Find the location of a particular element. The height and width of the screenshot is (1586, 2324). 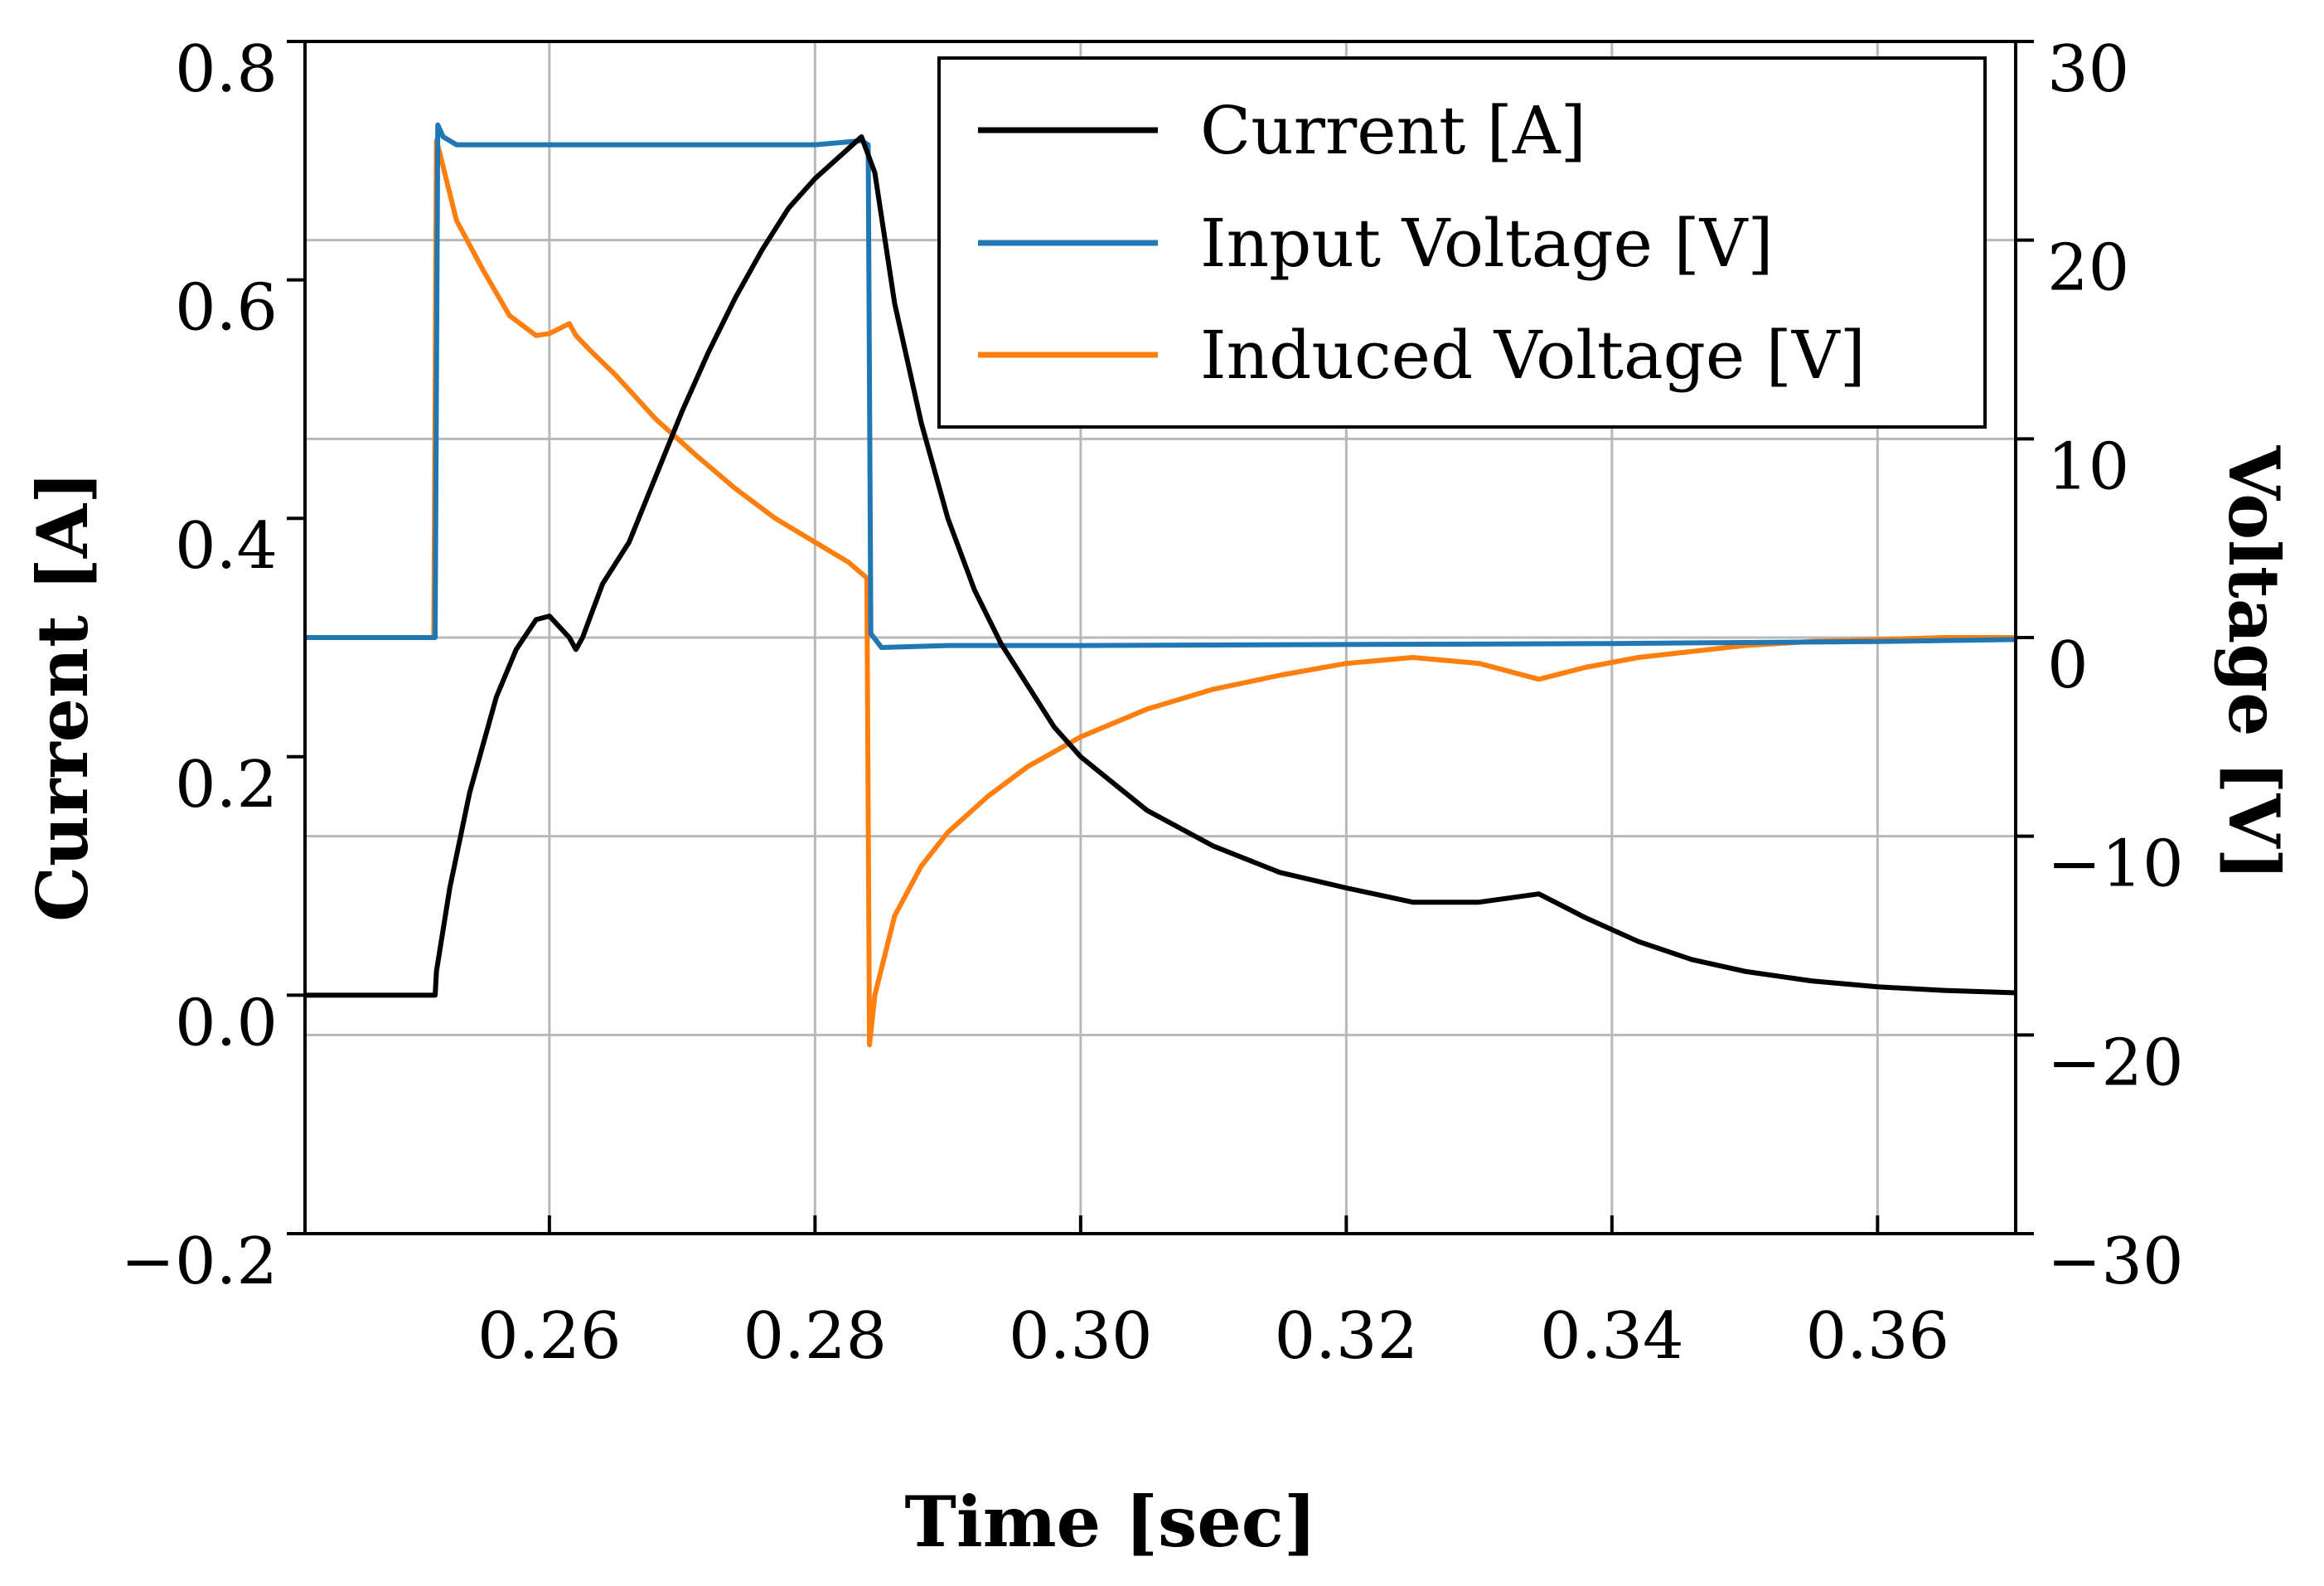

left-y-tick-label-2: 0.2 is located at coordinates (226, 785).